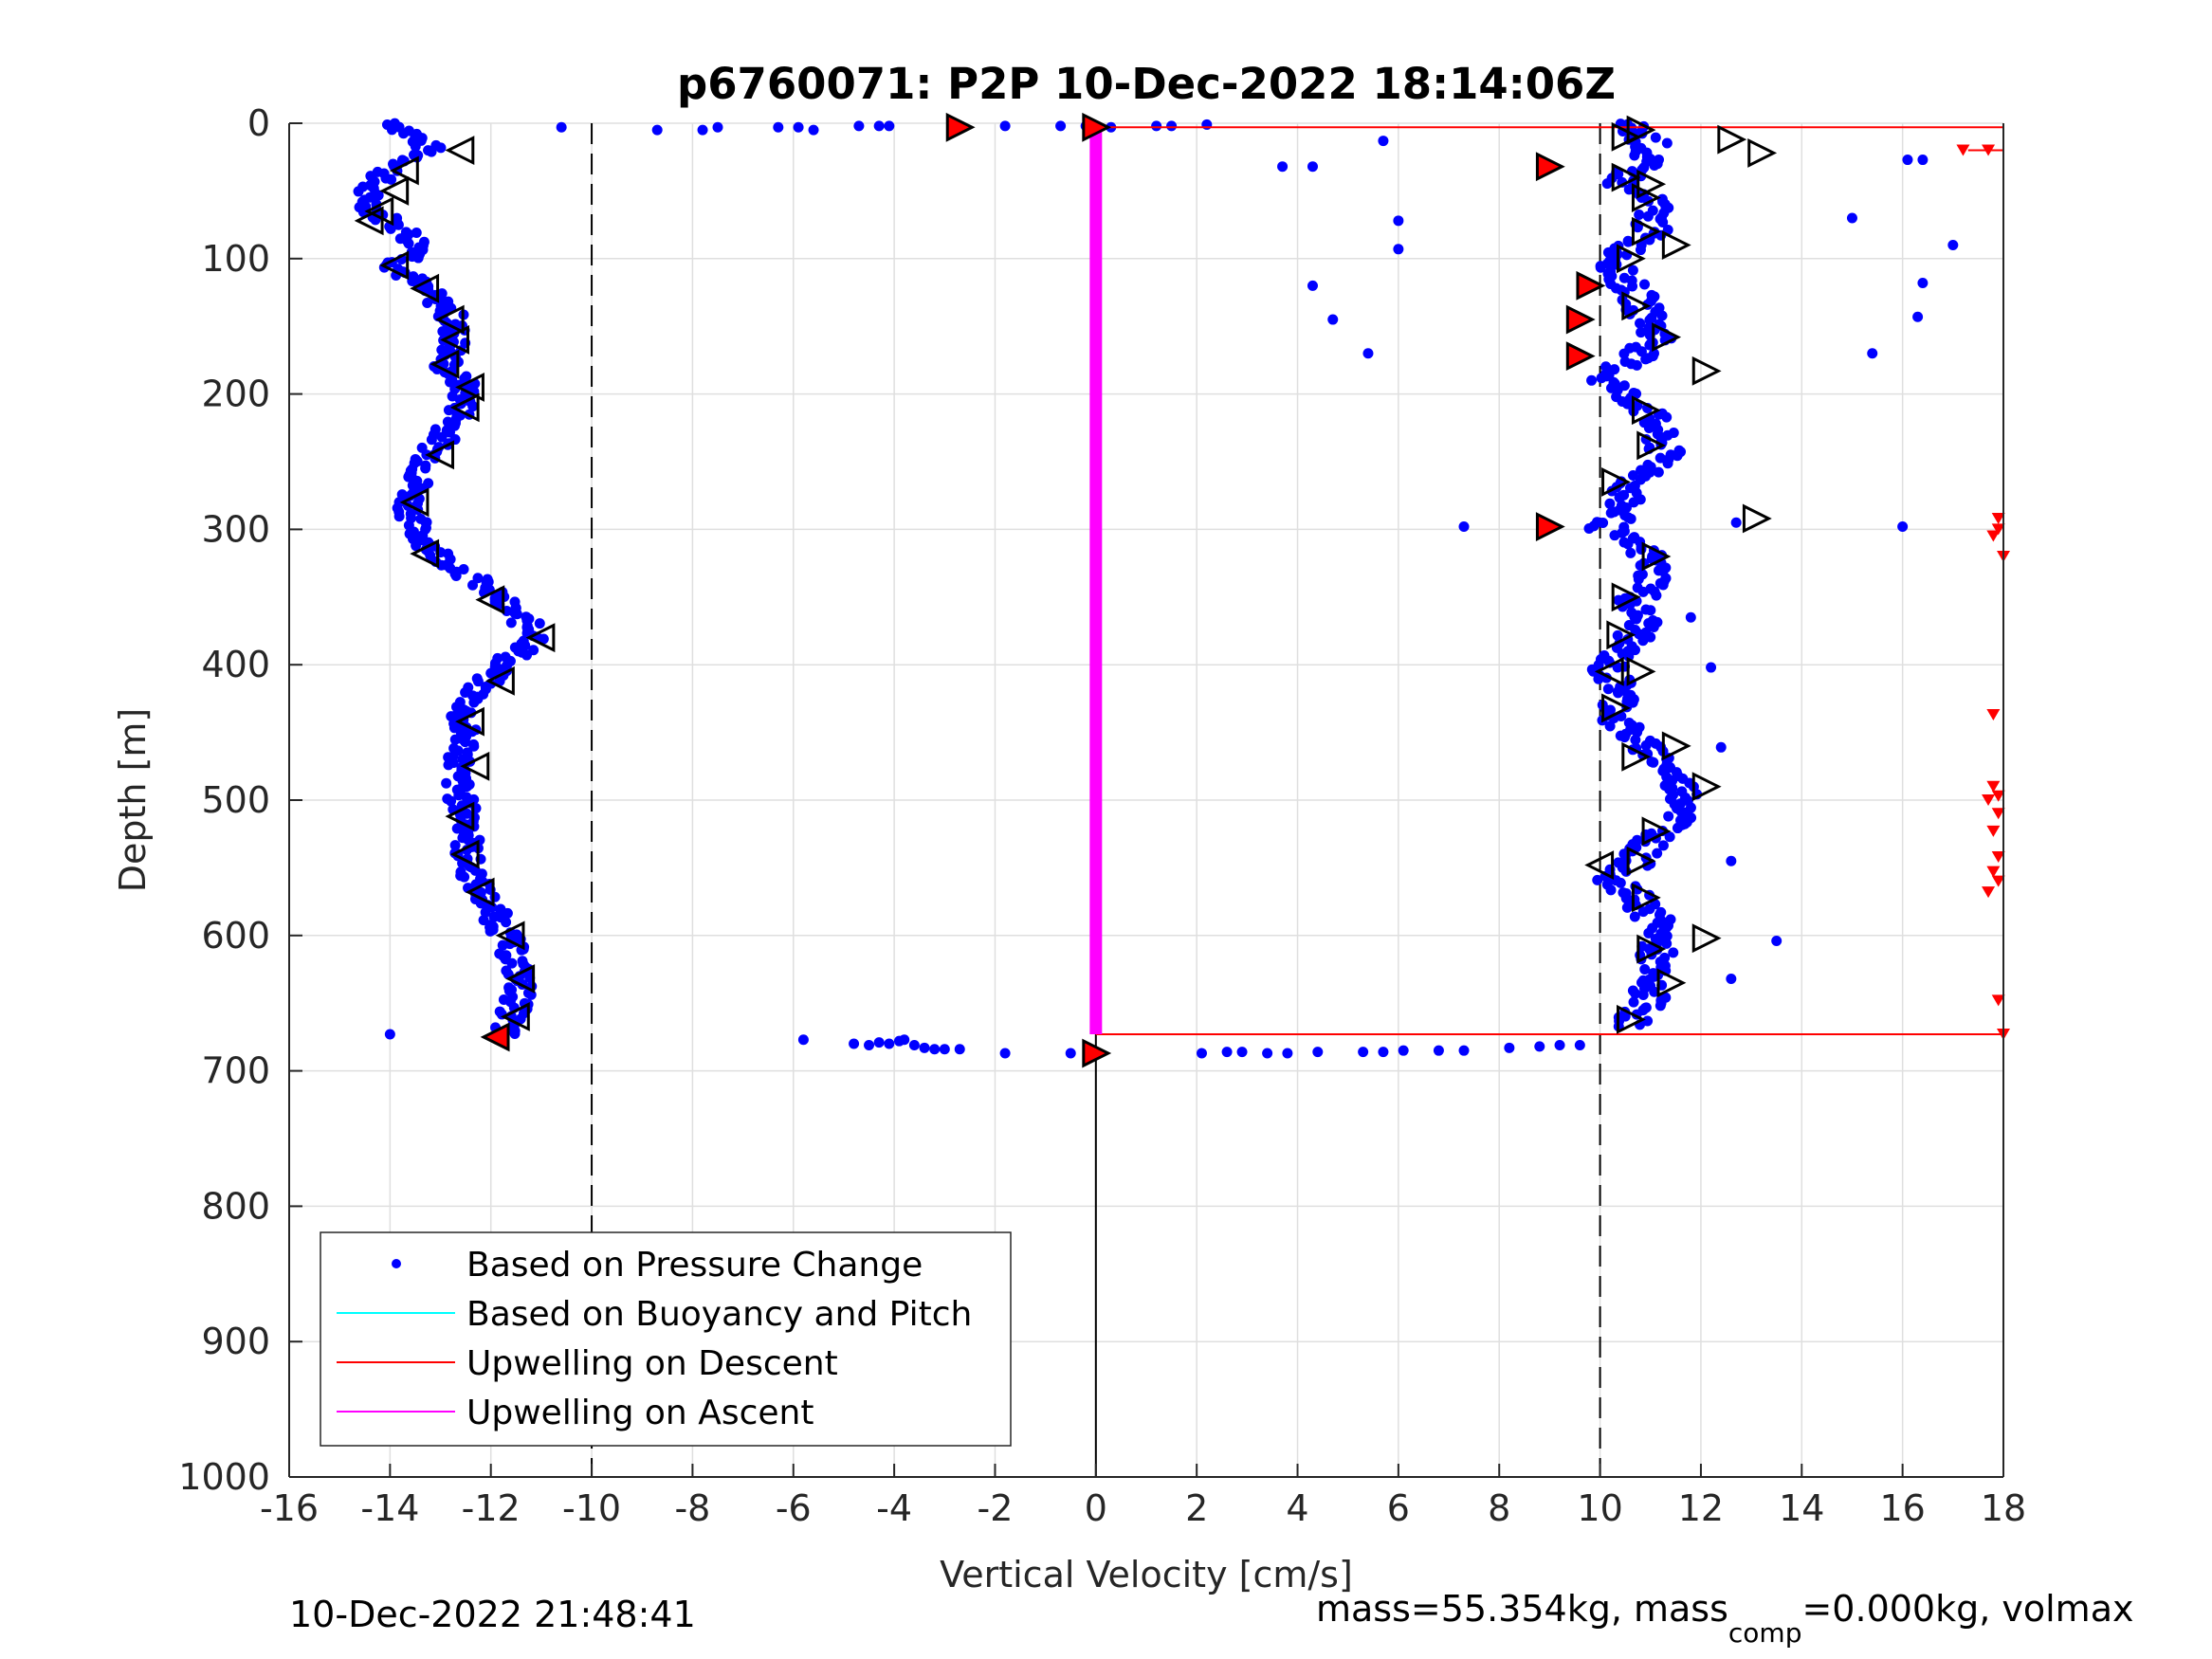 The width and height of the screenshot is (2212, 1659). What do you see at coordinates (1096, 1508) in the screenshot?
I see `x-tick-label: 0` at bounding box center [1096, 1508].